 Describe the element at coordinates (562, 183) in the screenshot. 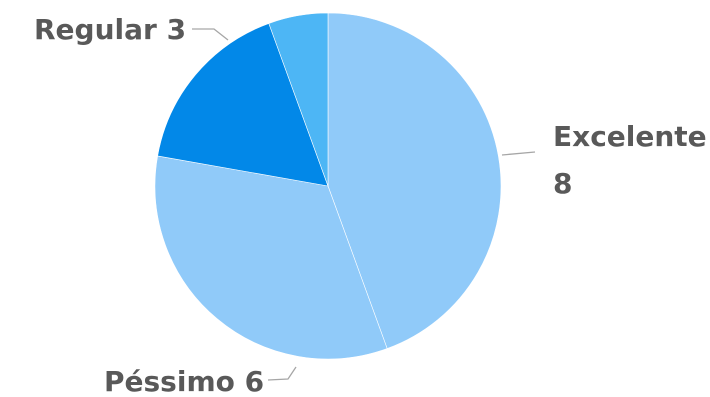

I see `slice-label-excelente-value: 8` at that location.